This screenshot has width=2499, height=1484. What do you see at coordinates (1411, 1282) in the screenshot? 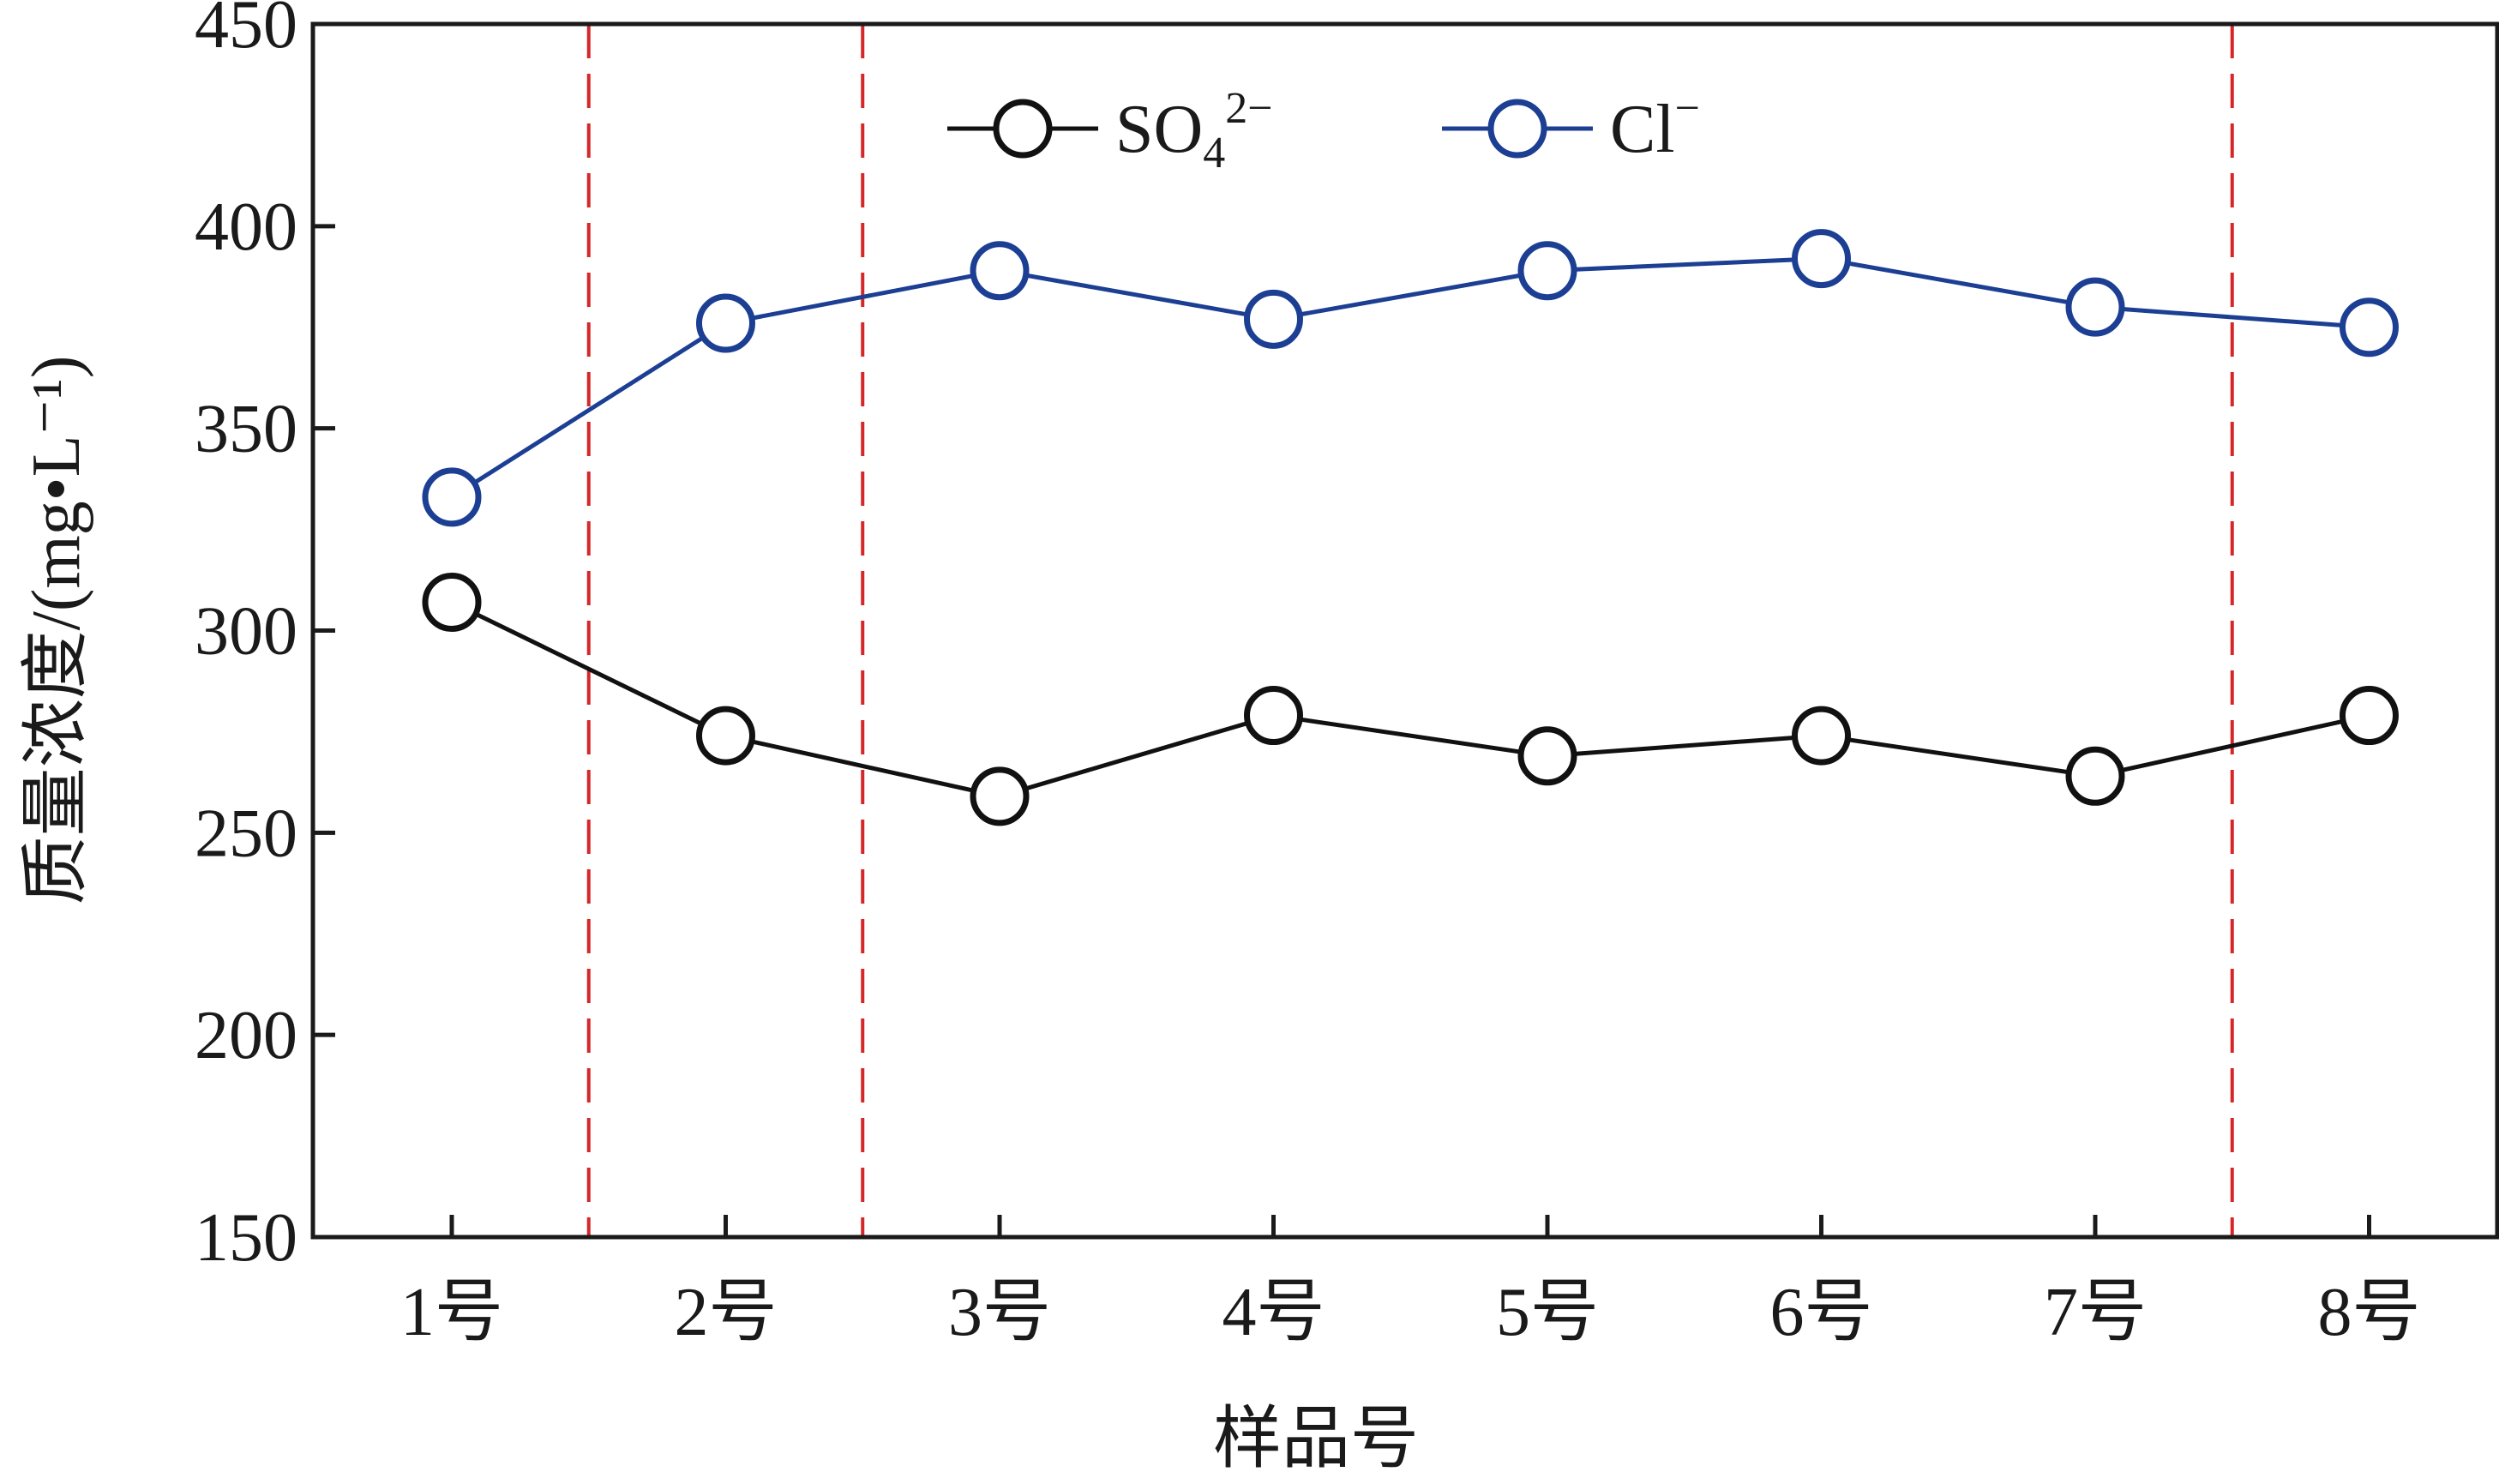
I see `x-axis: 1号 2号 3号 4号 5号 6号 7号 8号` at bounding box center [1411, 1282].